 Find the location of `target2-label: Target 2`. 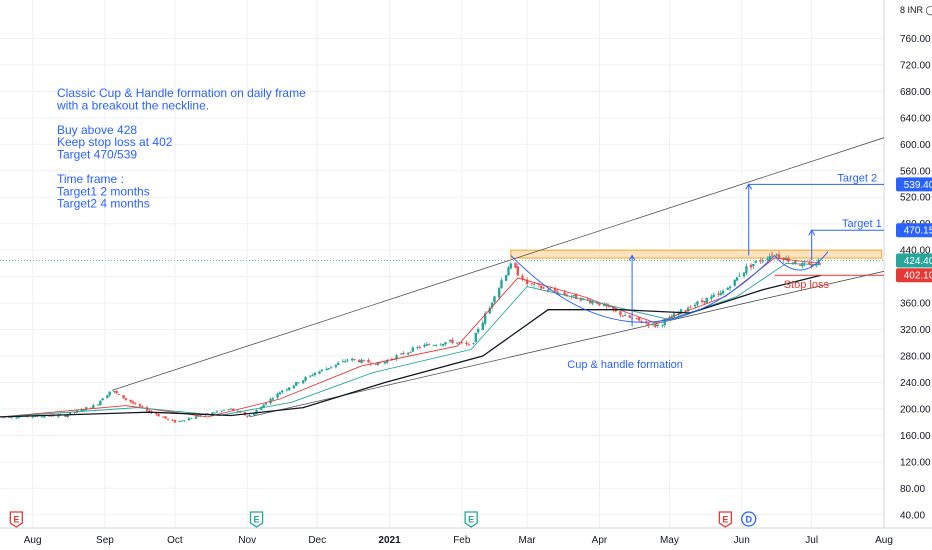

target2-label: Target 2 is located at coordinates (857, 178).